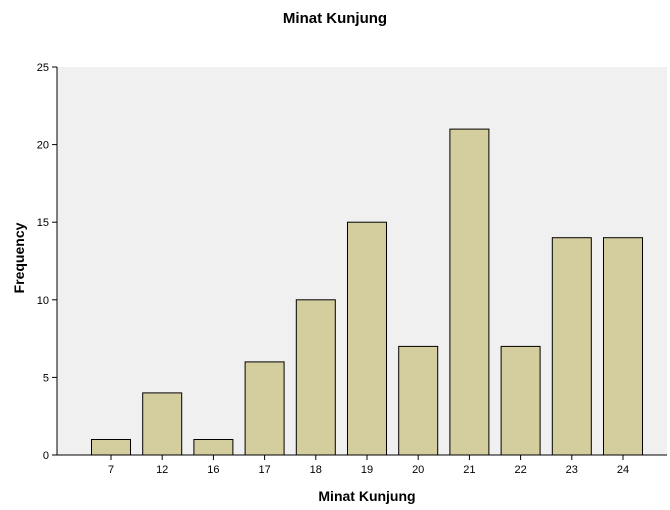 The width and height of the screenshot is (670, 510). I want to click on x-tick-label-12: 12, so click(162, 470).